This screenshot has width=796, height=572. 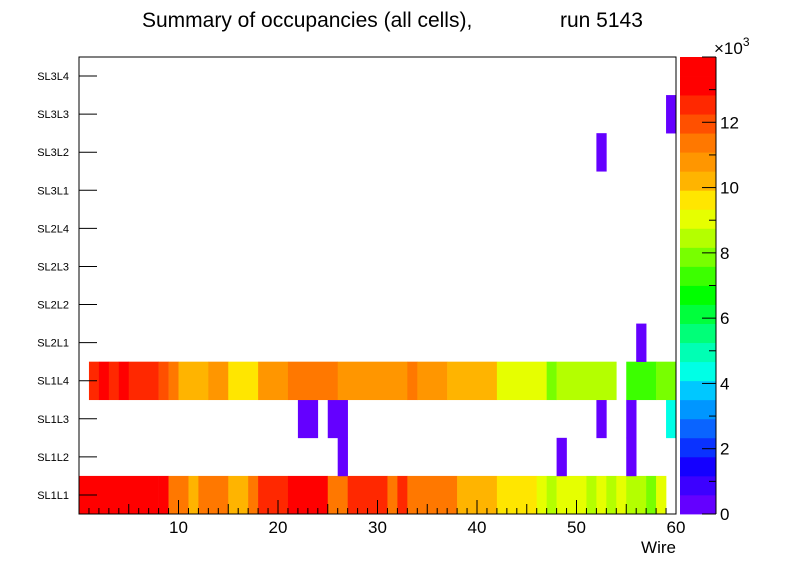 What do you see at coordinates (53, 267) in the screenshot?
I see `y-tick-label-sl2l3: SL2L3` at bounding box center [53, 267].